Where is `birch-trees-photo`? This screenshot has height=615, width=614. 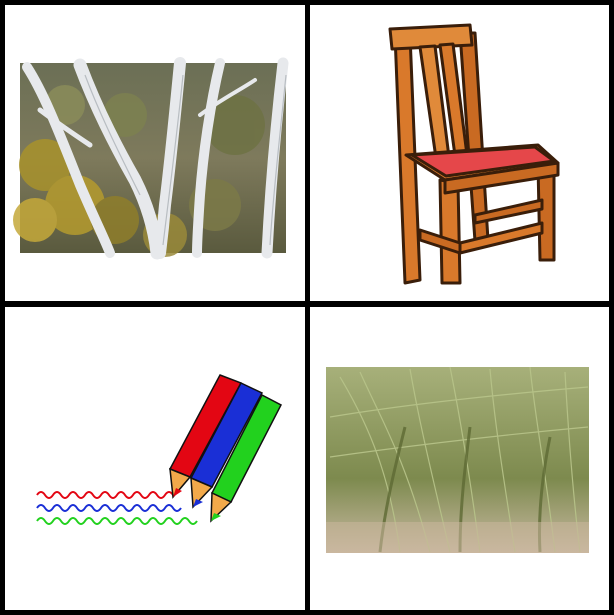
birch-trees-photo is located at coordinates (151, 158).